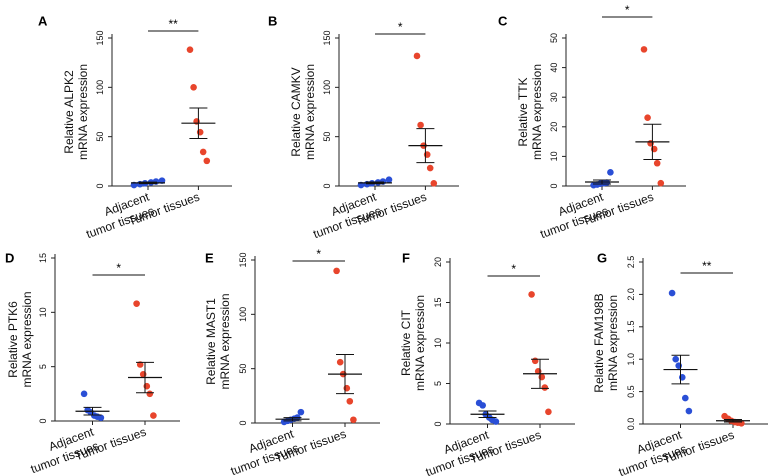 This screenshot has width=777, height=476. Describe the element at coordinates (631, 327) in the screenshot. I see `y-tick-label: 1.5` at that location.